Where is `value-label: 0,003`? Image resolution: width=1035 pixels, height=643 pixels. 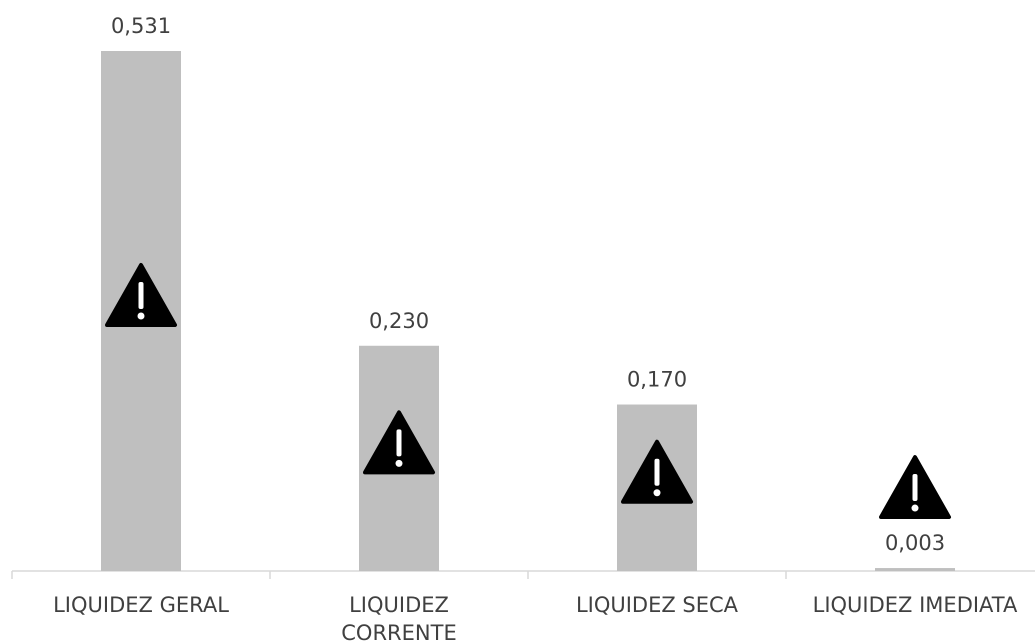
value-label: 0,003 is located at coordinates (915, 543).